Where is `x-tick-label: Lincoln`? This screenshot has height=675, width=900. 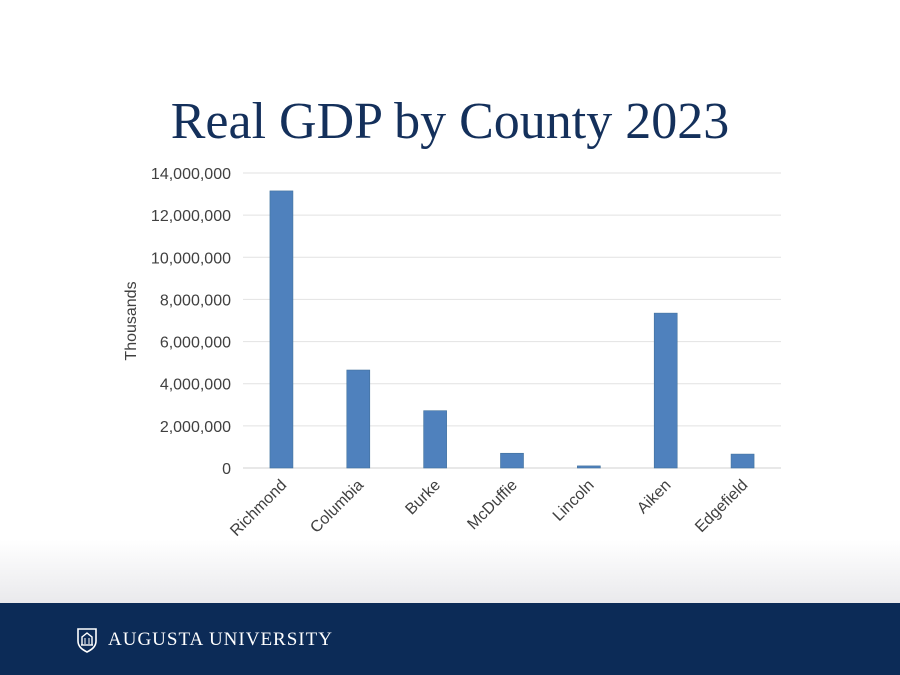 x-tick-label: Lincoln is located at coordinates (574, 501).